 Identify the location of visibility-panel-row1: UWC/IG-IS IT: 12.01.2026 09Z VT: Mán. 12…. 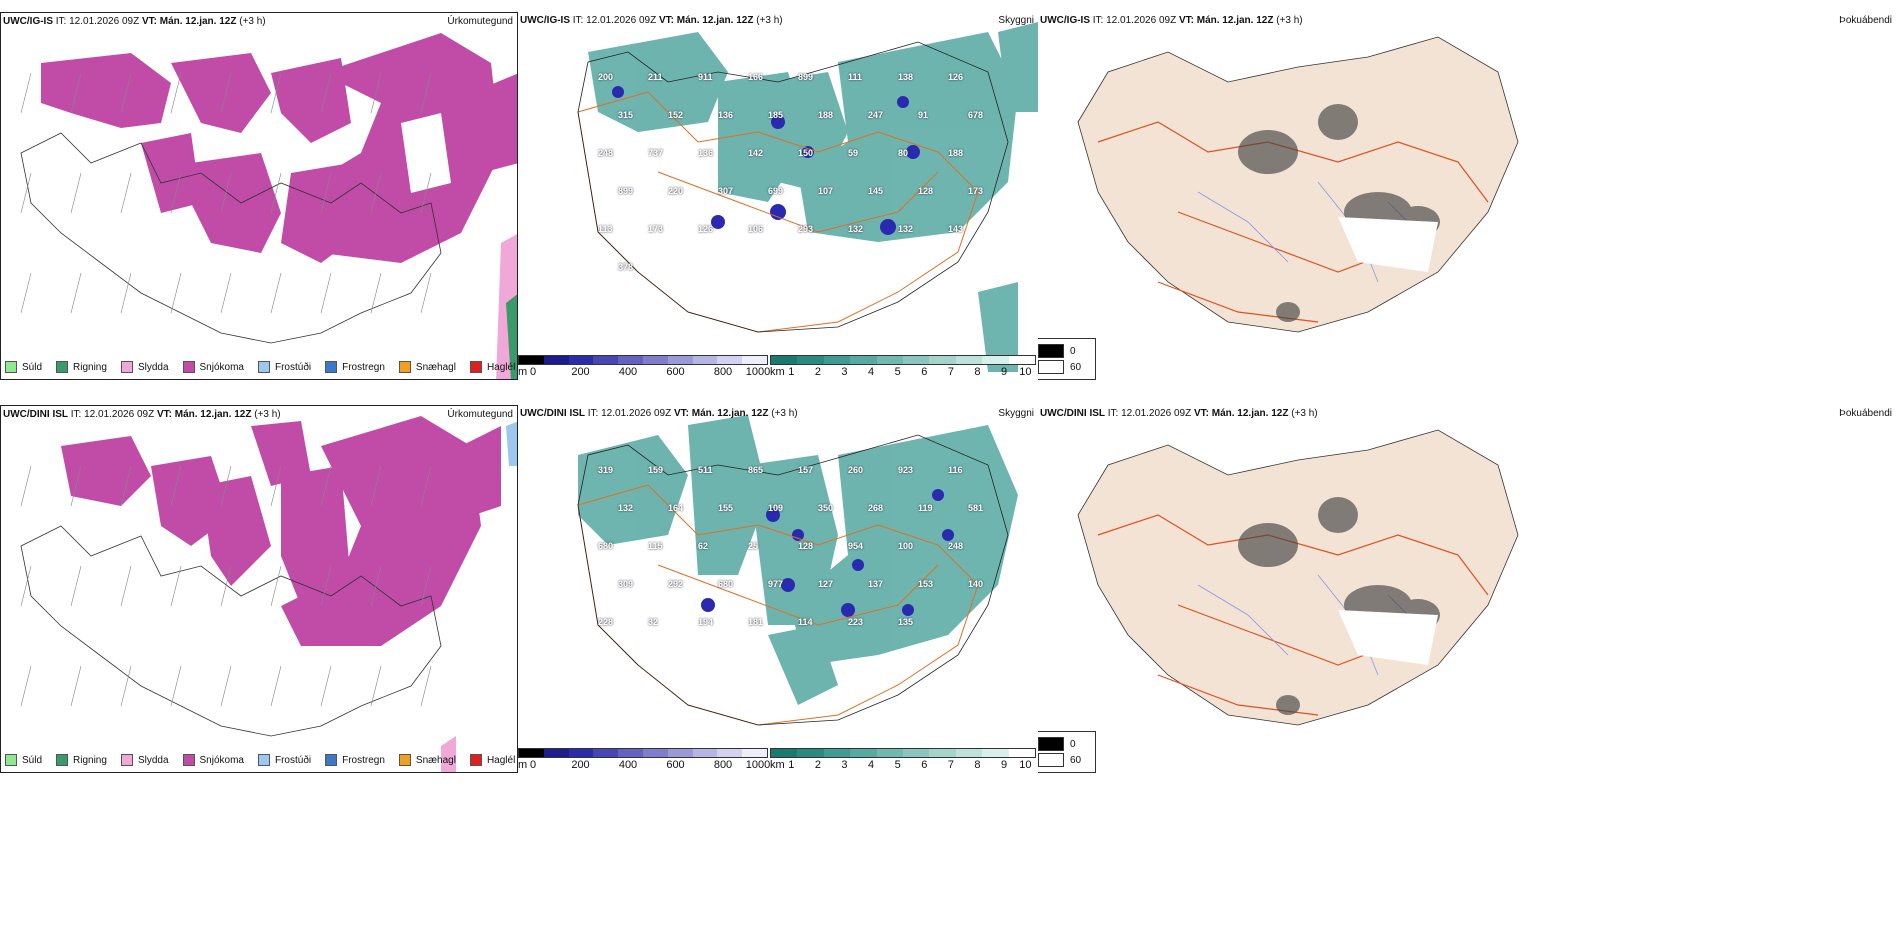
(778, 196).